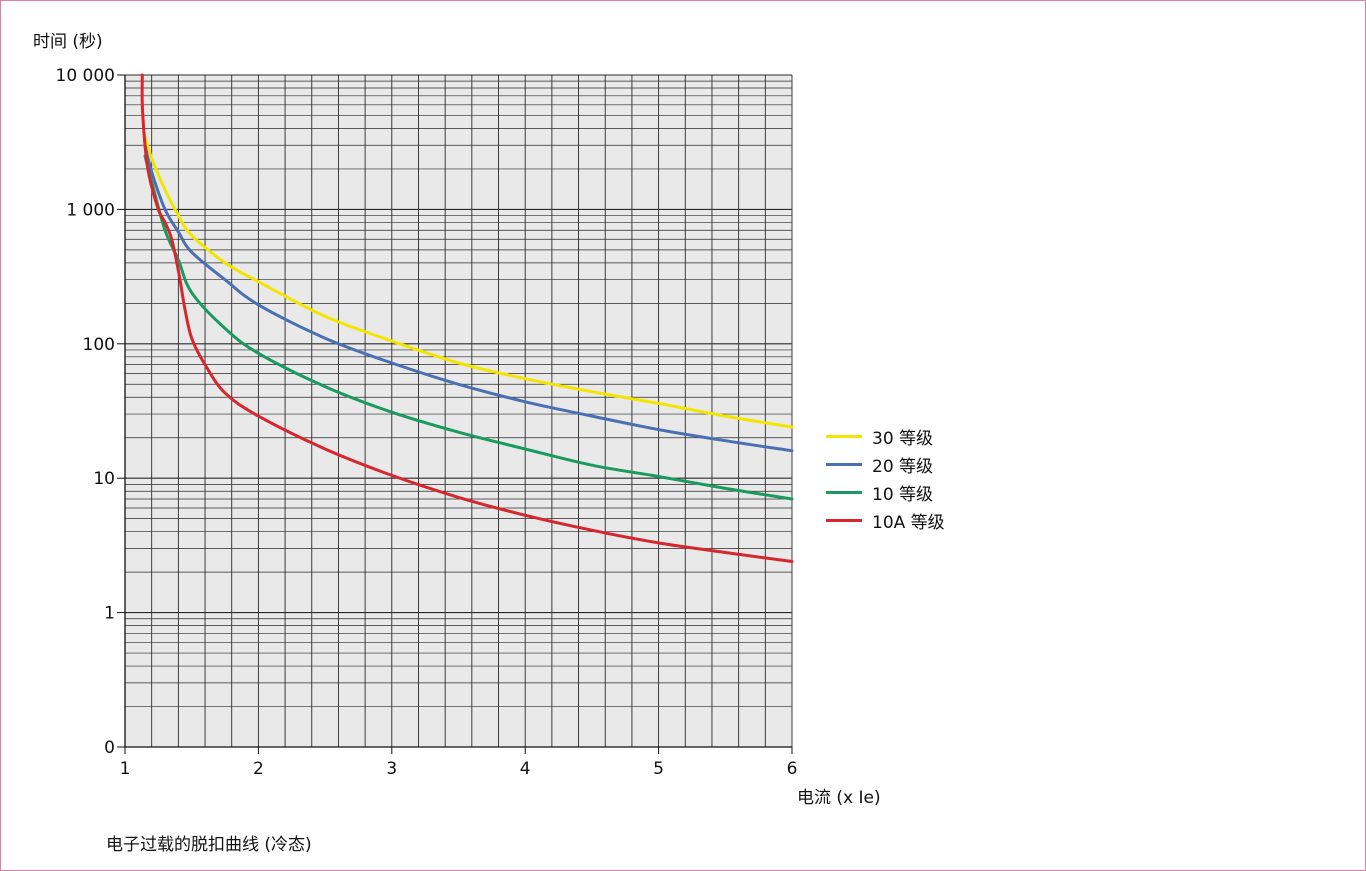  Describe the element at coordinates (903, 466) in the screenshot. I see `legend-label-20: 20 等级` at that location.